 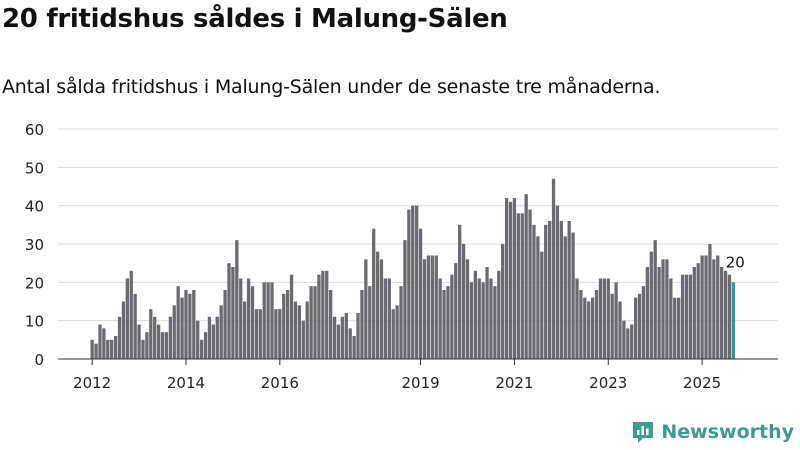 I want to click on newsworthy-logo: Newsworthy, so click(x=712, y=432).